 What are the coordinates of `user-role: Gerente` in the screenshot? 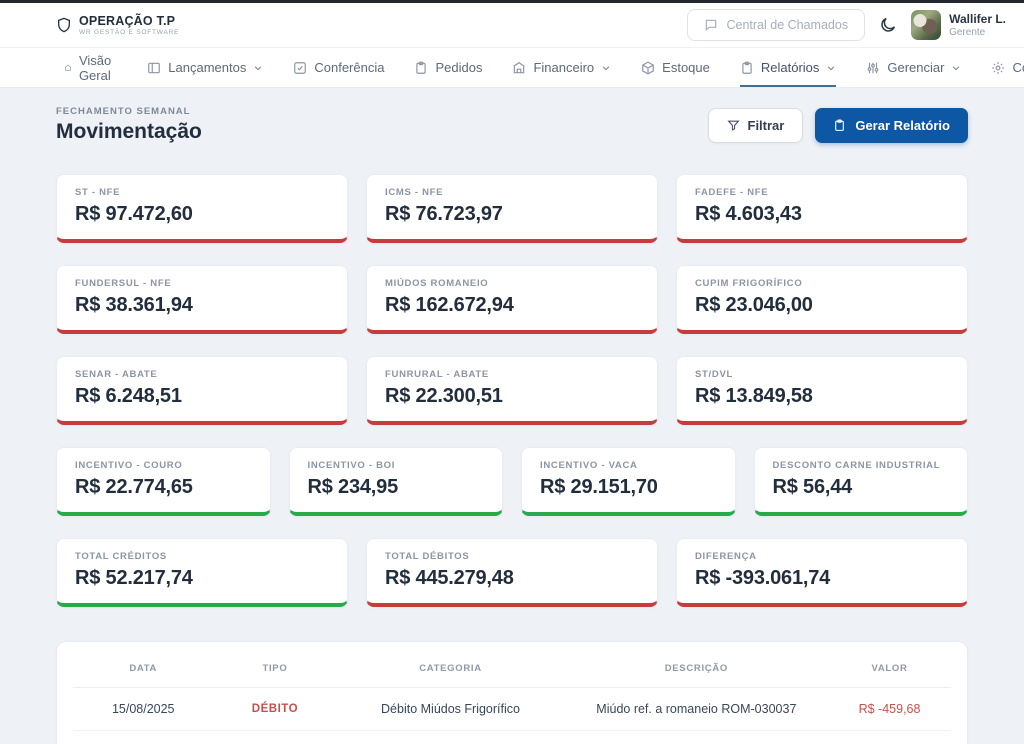 It's located at (967, 32).